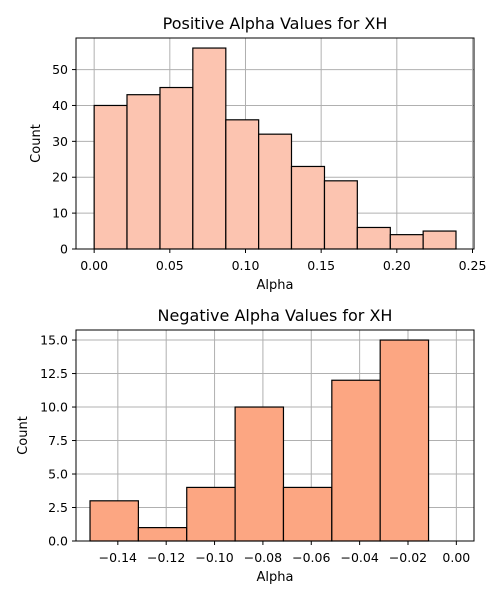  I want to click on y-tick-label: 15.0, so click(54, 340).